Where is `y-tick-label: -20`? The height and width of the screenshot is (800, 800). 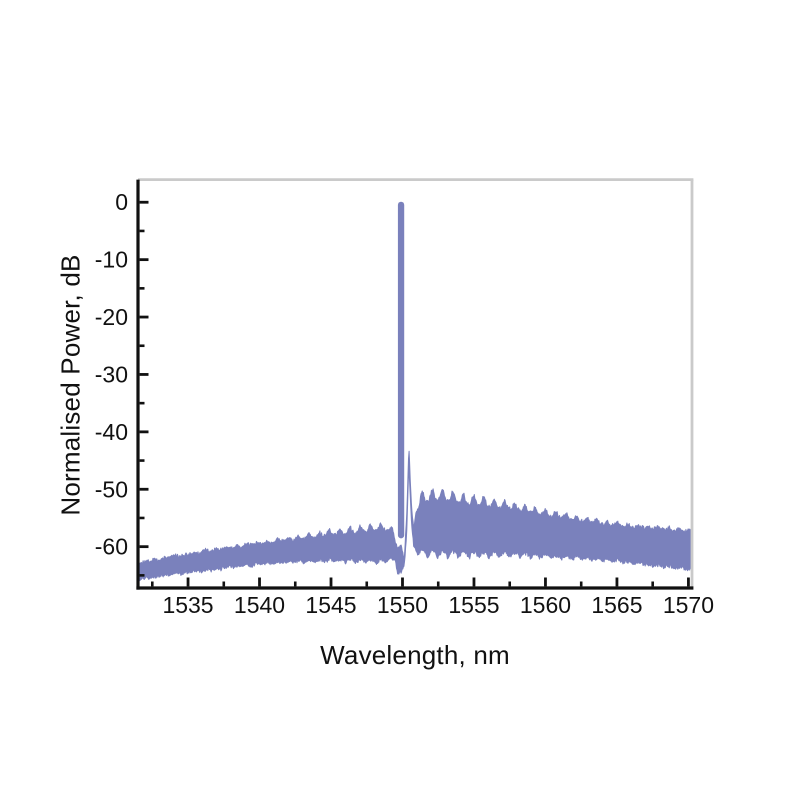 y-tick-label: -20 is located at coordinates (111, 317).